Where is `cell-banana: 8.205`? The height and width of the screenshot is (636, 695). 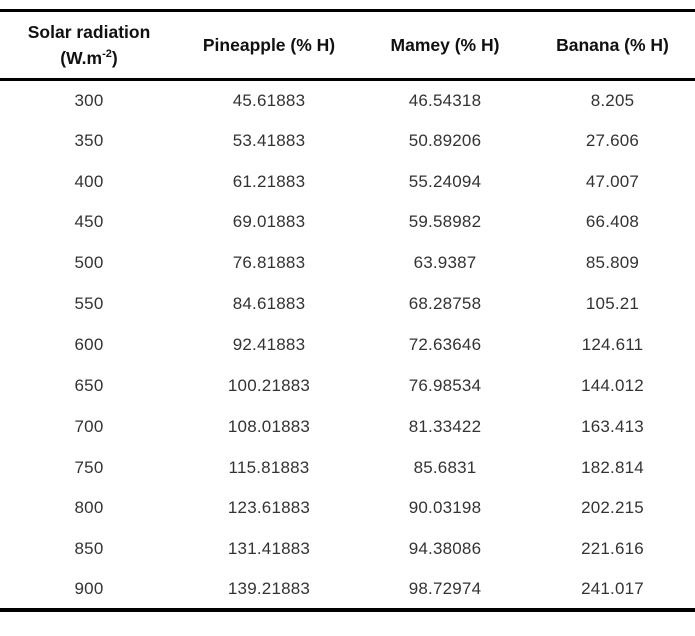
cell-banana: 8.205 is located at coordinates (612, 100).